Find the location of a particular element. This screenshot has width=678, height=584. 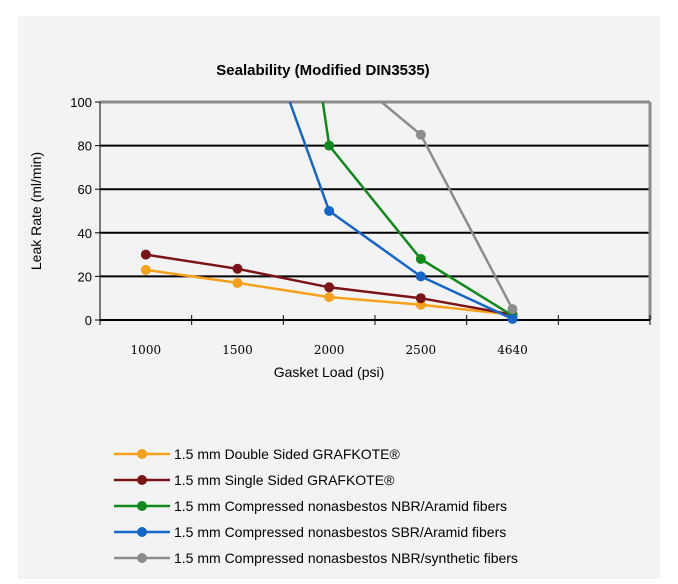

x-axis-label: Gasket Load (psi) is located at coordinates (329, 372).